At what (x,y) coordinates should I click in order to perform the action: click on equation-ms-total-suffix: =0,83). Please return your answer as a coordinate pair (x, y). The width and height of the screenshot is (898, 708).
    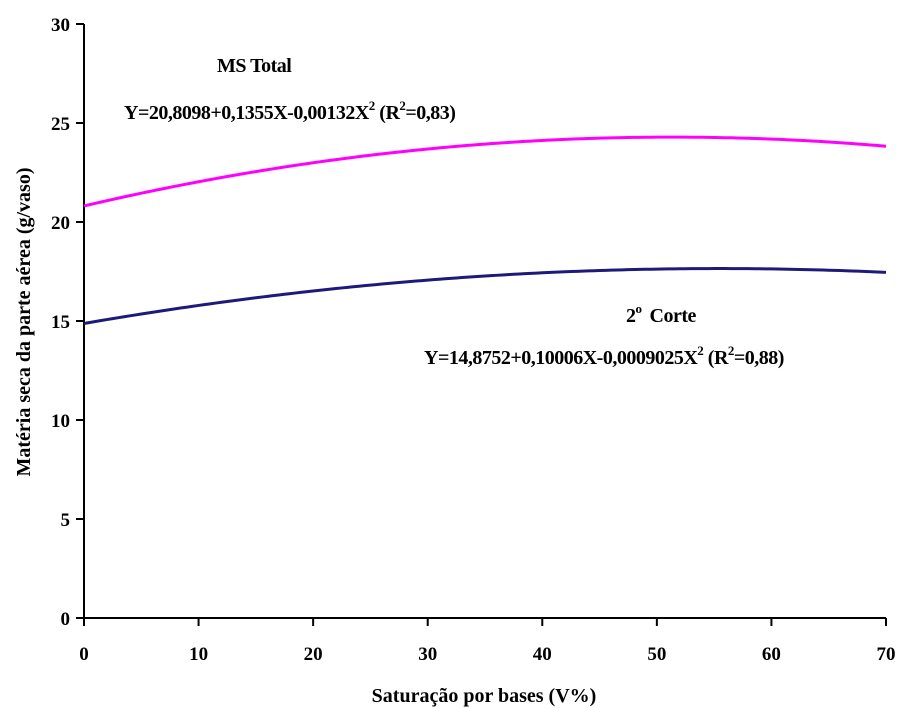
    Looking at the image, I should click on (430, 113).